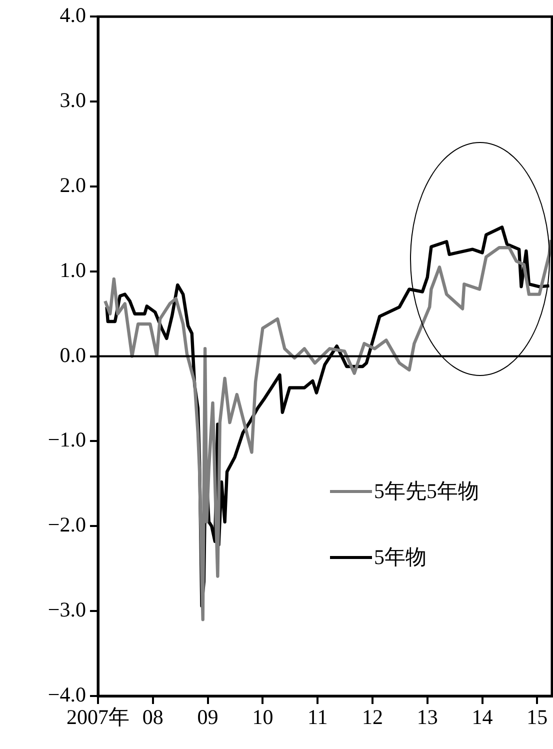 This screenshot has height=749, width=553. I want to click on y-tick-label: 0.0, so click(73, 354).